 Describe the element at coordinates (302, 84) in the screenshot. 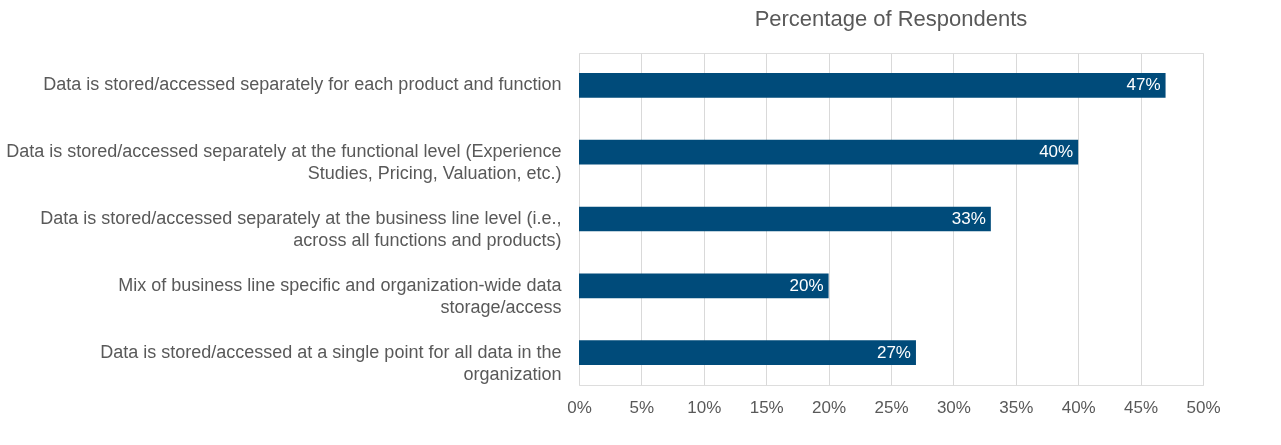

I see `y-tick-label: Data is stored/accessed separately for each product and function` at that location.